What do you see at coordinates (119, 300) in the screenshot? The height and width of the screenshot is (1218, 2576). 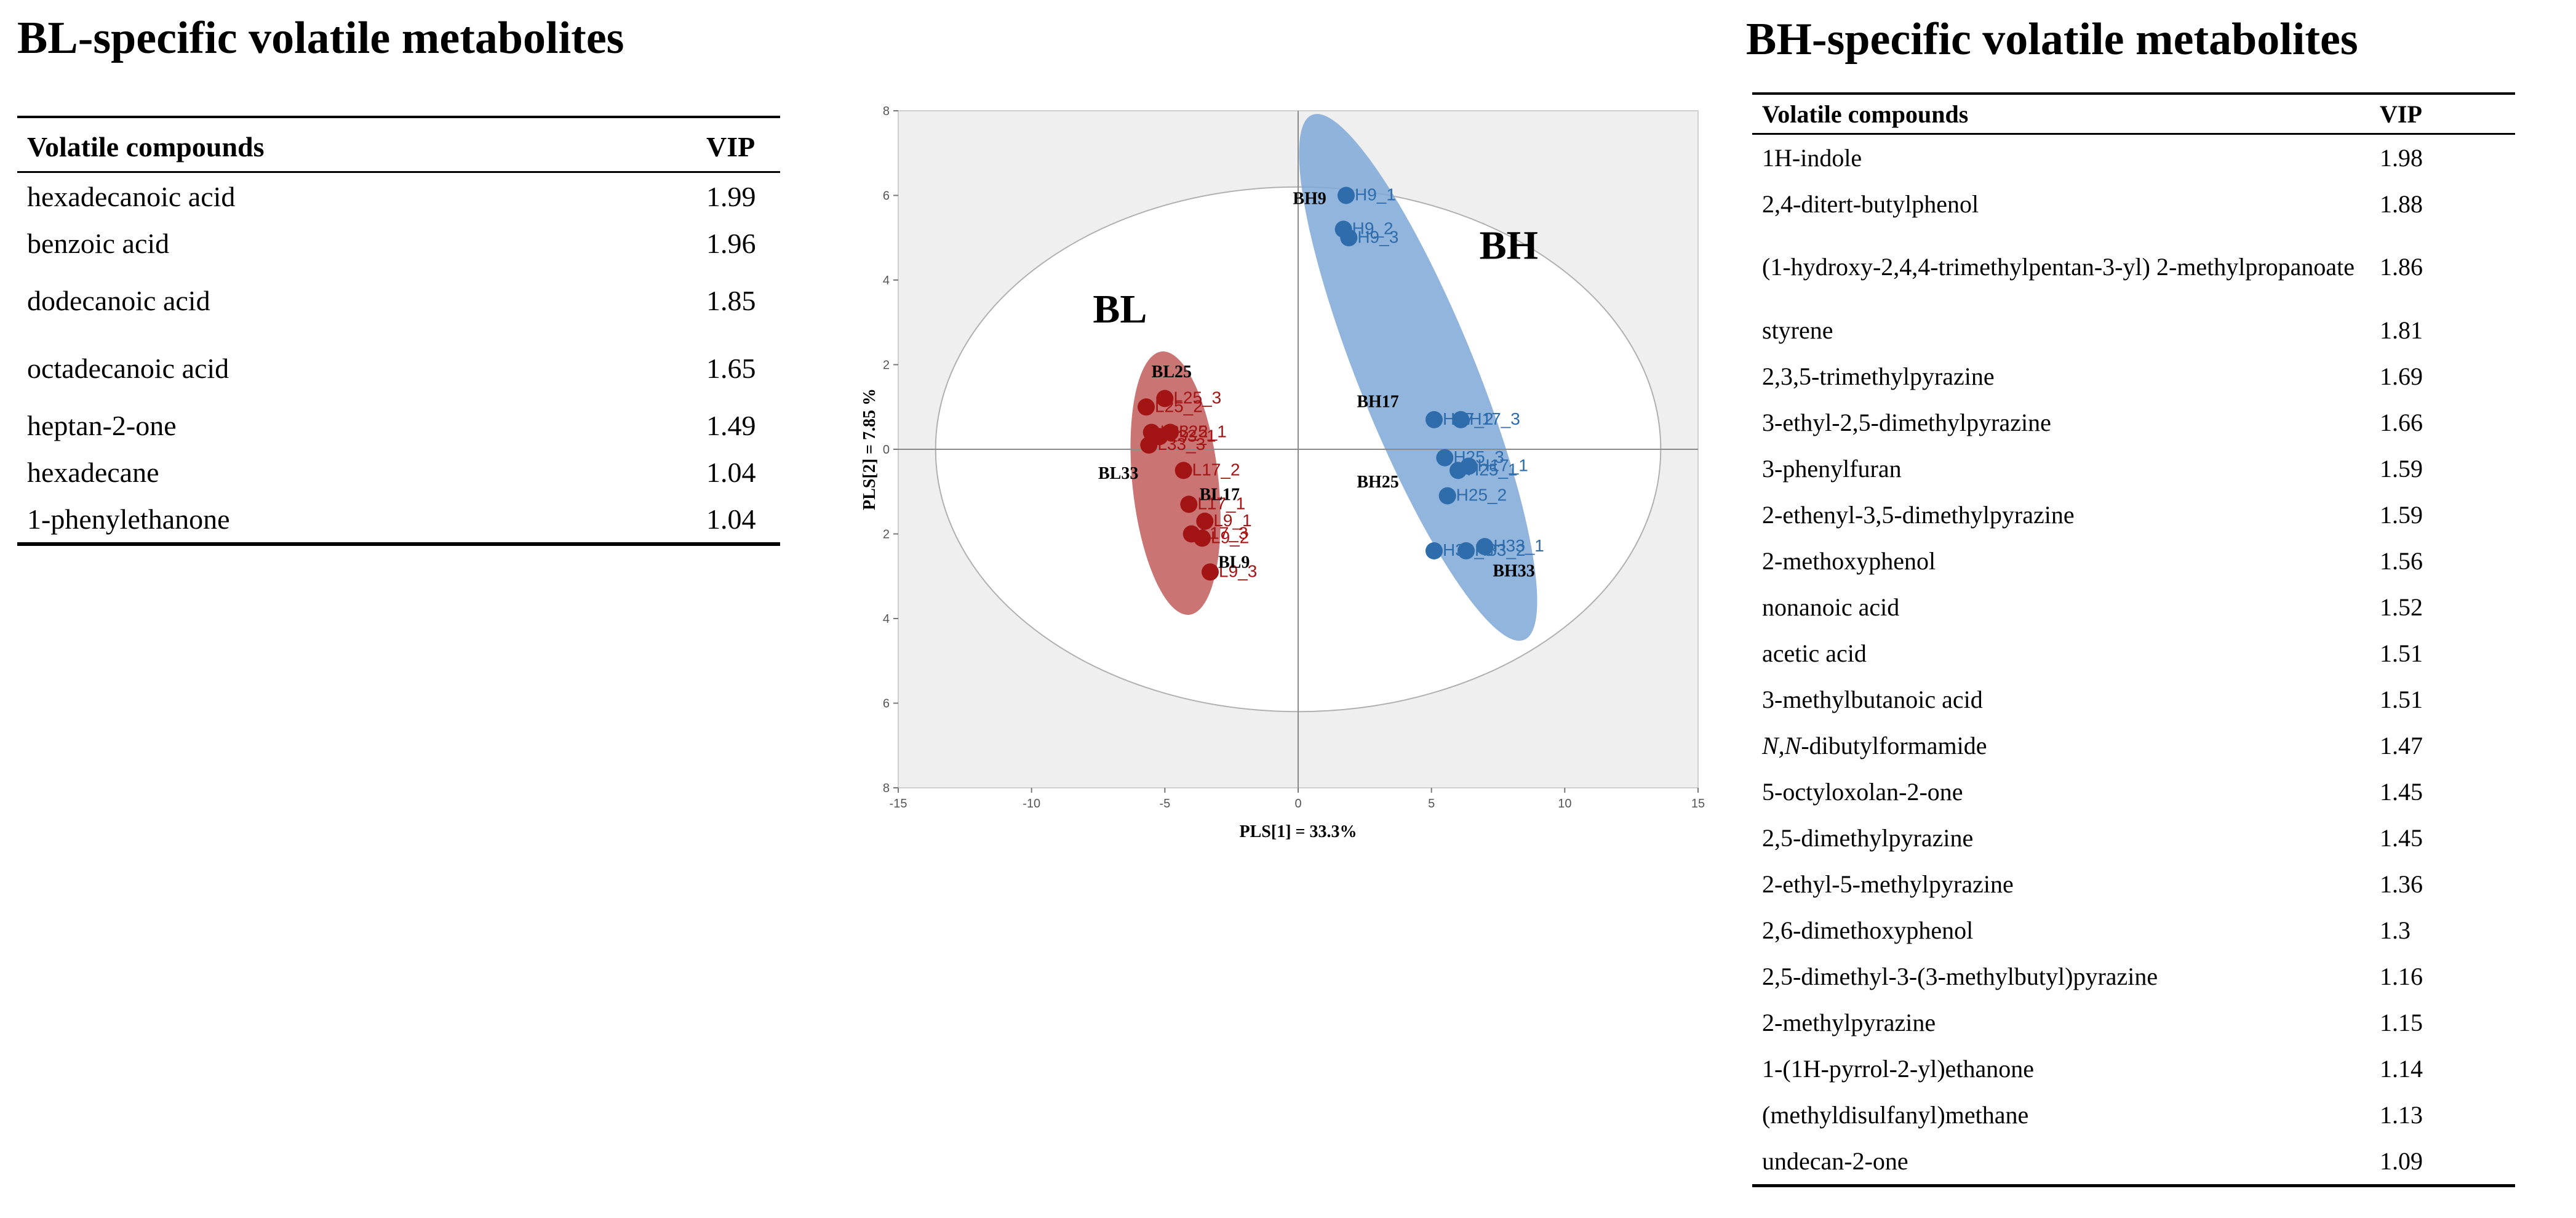 I see `compound-name: dodecanoic acid` at bounding box center [119, 300].